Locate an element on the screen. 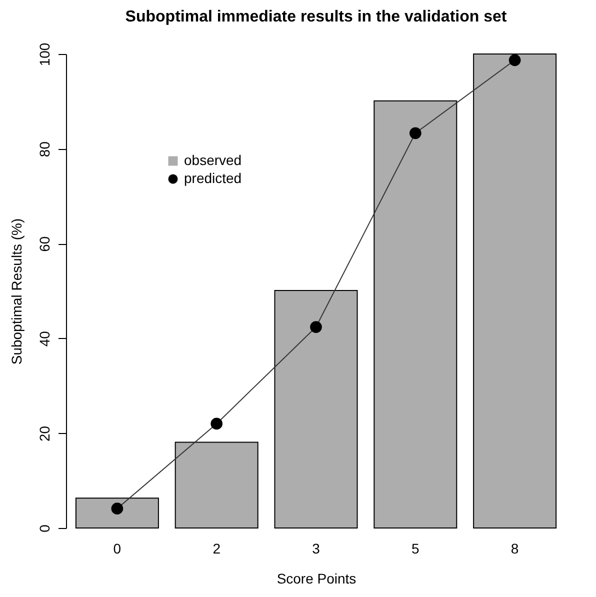  chart-title: Suboptimal immediate results in the validation set is located at coordinates (316, 17).